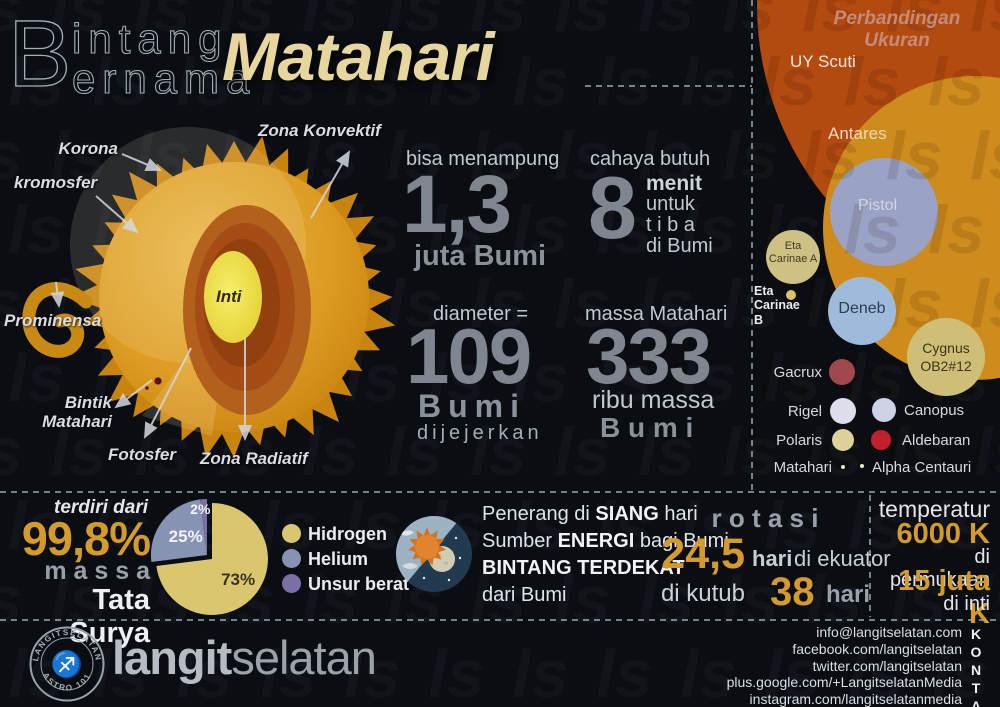 The width and height of the screenshot is (1000, 707). Describe the element at coordinates (472, 406) in the screenshot. I see `stat-diameter-unit: Bumi` at that location.